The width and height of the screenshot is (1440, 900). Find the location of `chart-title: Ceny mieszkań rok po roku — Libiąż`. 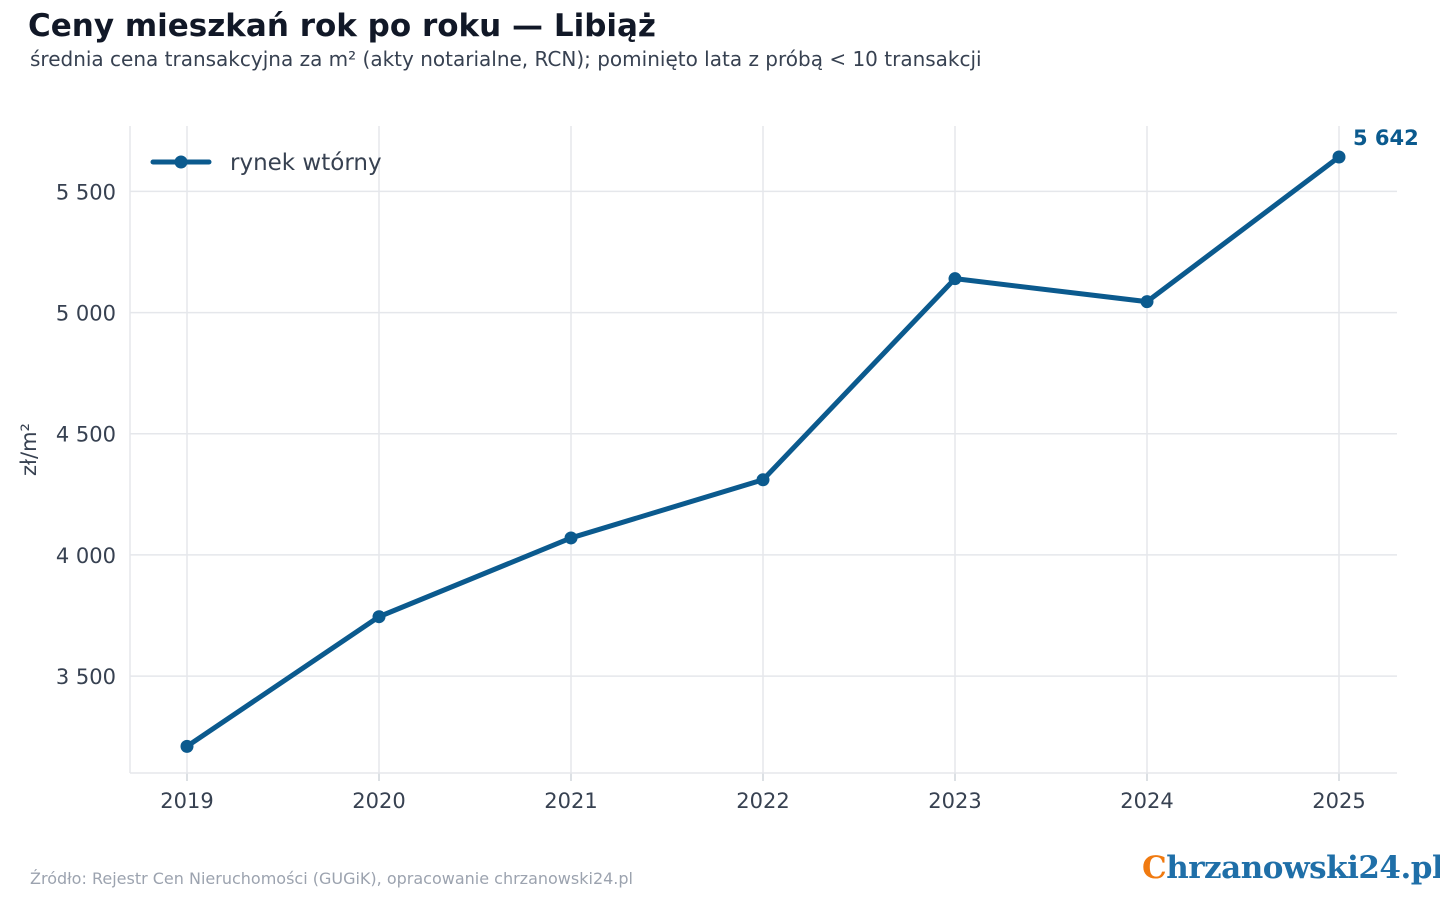

chart-title: Ceny mieszkań rok po roku — Libiąż is located at coordinates (342, 26).